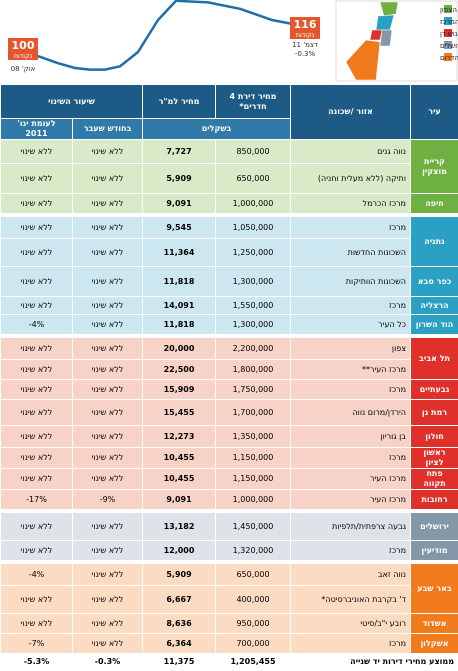  What do you see at coordinates (37, 500) in the screenshot?
I see `jan-change-cell: -17%` at bounding box center [37, 500].